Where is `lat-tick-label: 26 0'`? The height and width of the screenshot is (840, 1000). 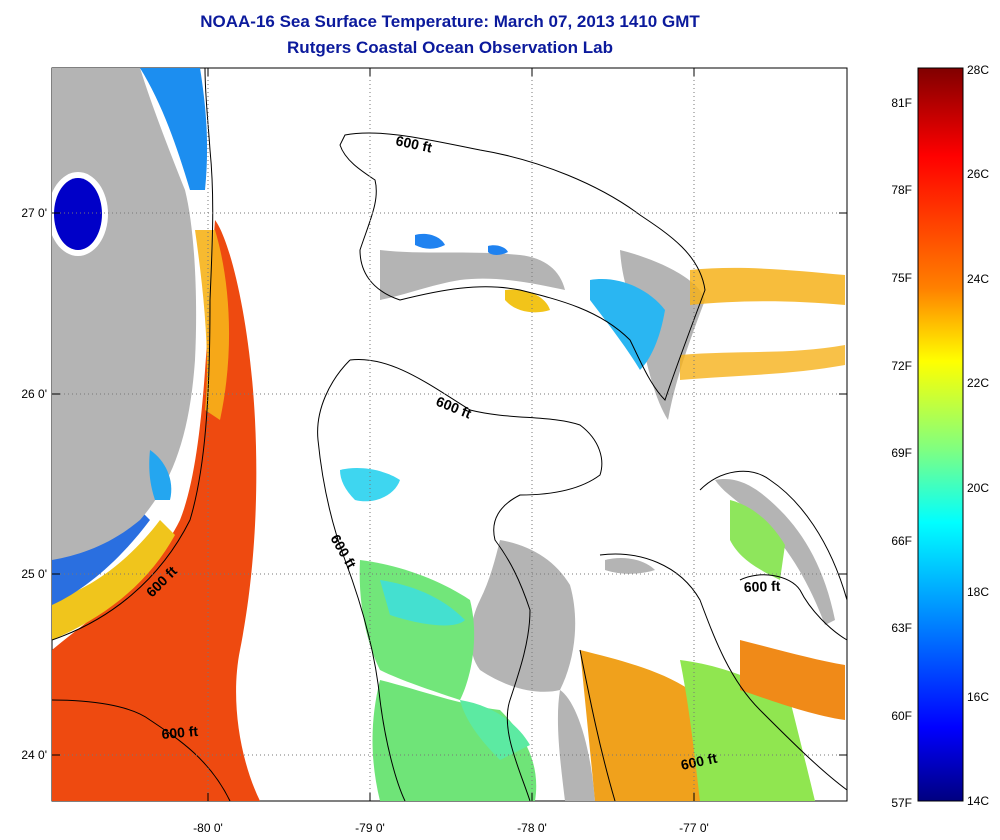
lat-tick-label: 26 0' is located at coordinates (34, 394).